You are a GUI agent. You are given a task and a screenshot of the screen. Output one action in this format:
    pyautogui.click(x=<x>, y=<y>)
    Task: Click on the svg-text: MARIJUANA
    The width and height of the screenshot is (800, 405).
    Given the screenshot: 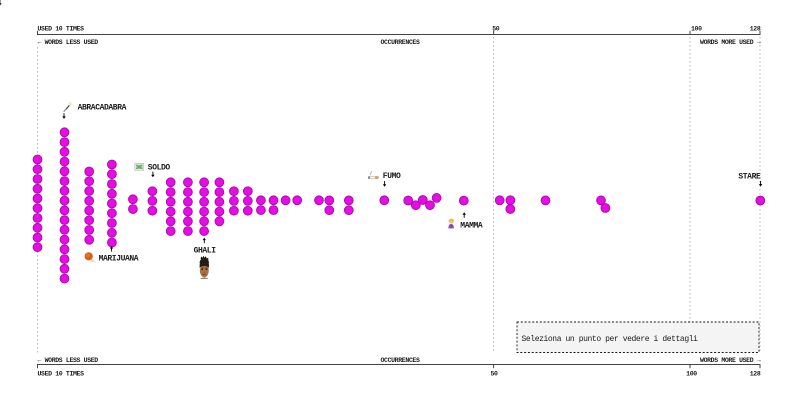 What is the action you would take?
    pyautogui.click(x=119, y=258)
    